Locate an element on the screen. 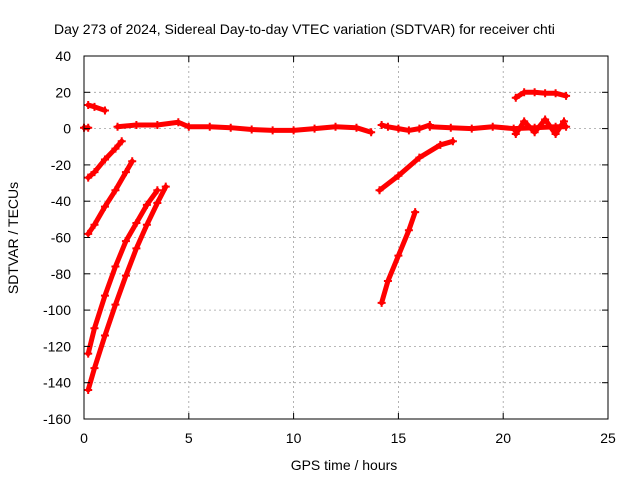 This screenshot has width=640, height=480. y-tick-label: -60 is located at coordinates (61, 238).